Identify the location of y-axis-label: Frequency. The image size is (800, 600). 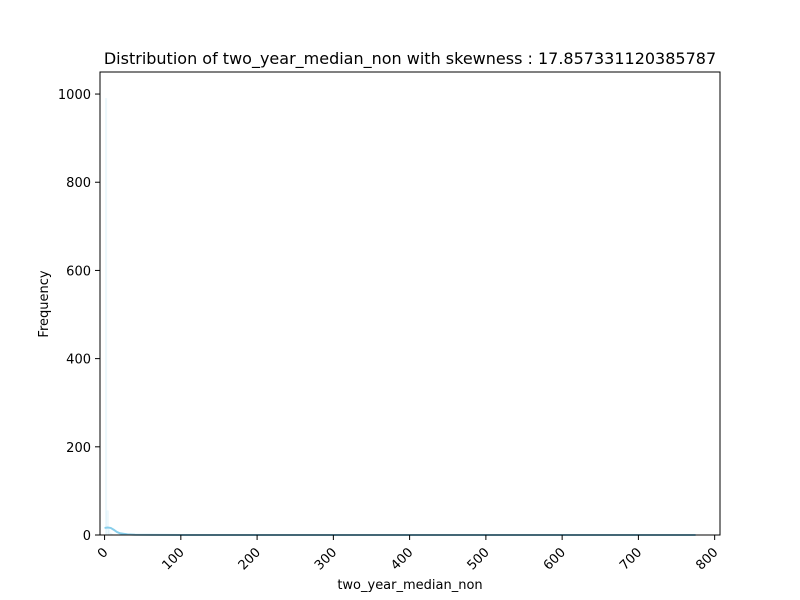
(44, 303).